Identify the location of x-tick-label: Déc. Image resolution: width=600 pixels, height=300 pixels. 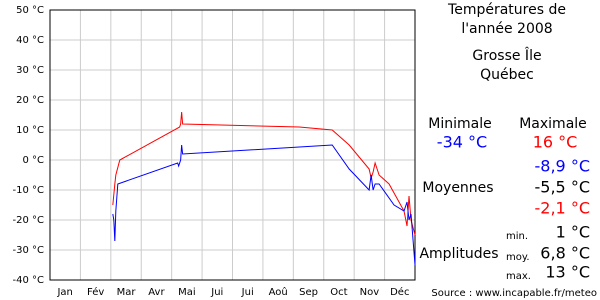
(399, 292).